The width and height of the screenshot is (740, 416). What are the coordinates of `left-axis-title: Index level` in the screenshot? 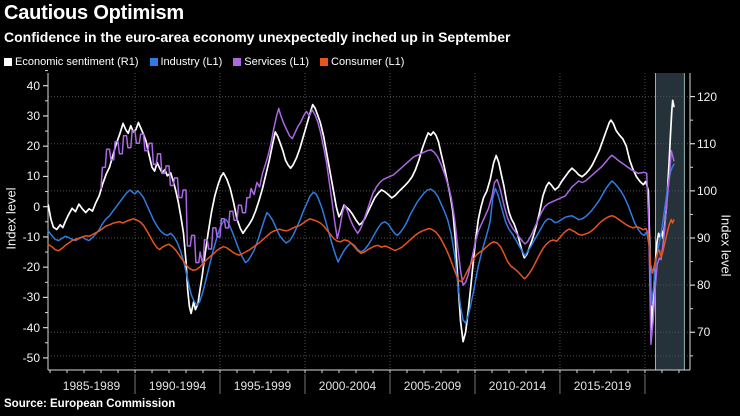 It's located at (11, 218).